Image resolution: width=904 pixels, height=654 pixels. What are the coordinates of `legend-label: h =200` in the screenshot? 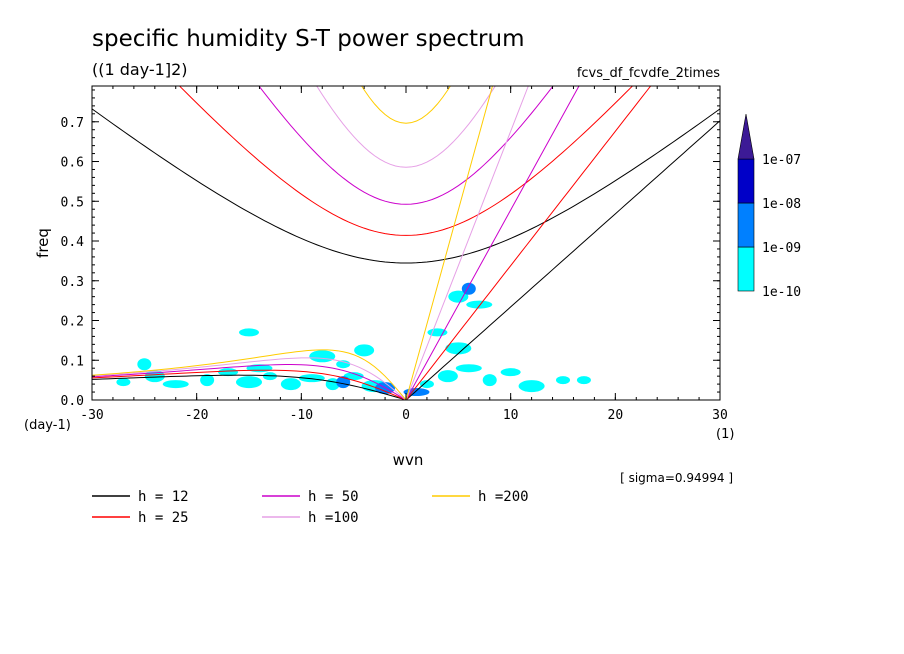 It's located at (503, 497).